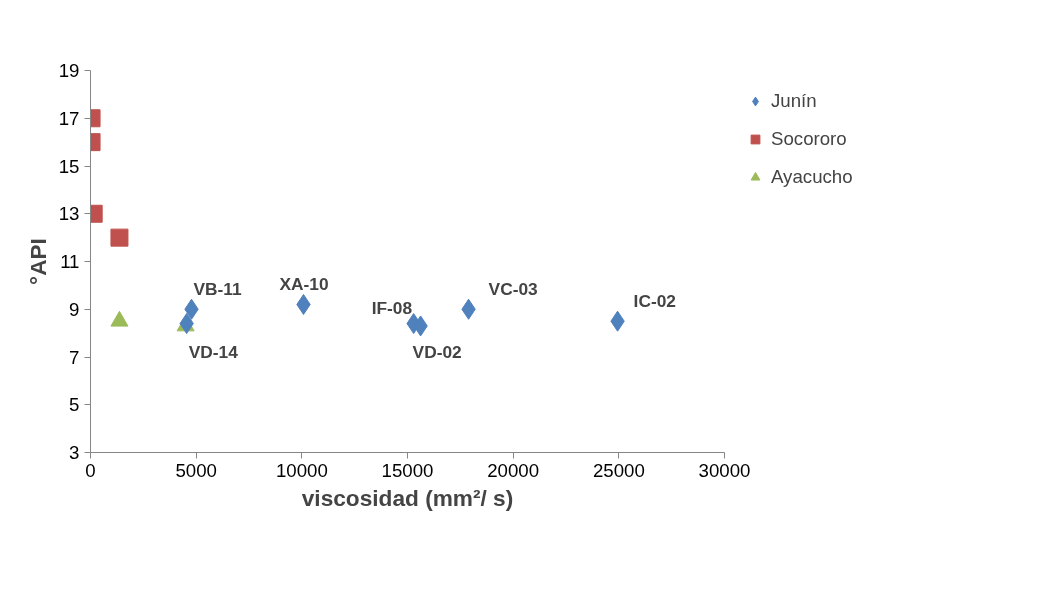 Image resolution: width=1042 pixels, height=598 pixels. What do you see at coordinates (74, 357) in the screenshot?
I see `y-tick-label: 7` at bounding box center [74, 357].